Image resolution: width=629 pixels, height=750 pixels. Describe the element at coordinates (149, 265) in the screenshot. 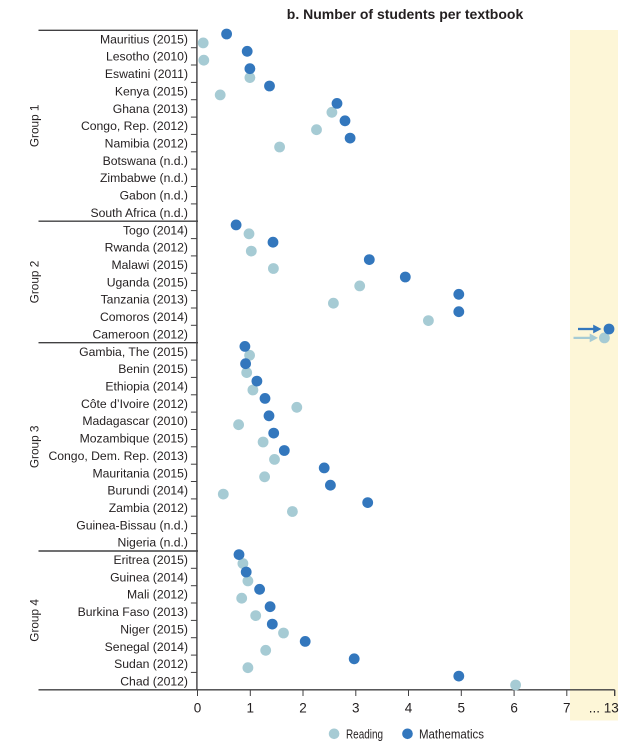

I see `svg-text: Malawi (2015)` at that location.